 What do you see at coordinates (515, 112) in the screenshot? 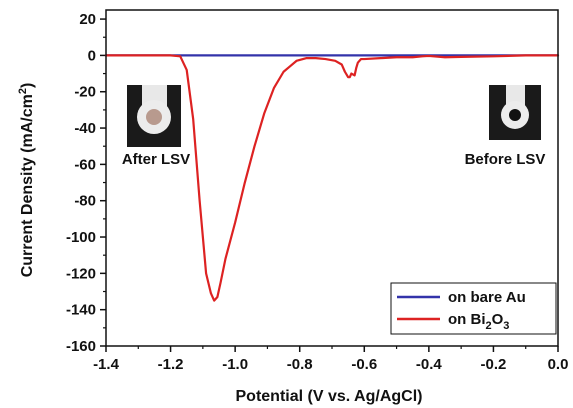
I see `before-lsv-photo` at bounding box center [515, 112].